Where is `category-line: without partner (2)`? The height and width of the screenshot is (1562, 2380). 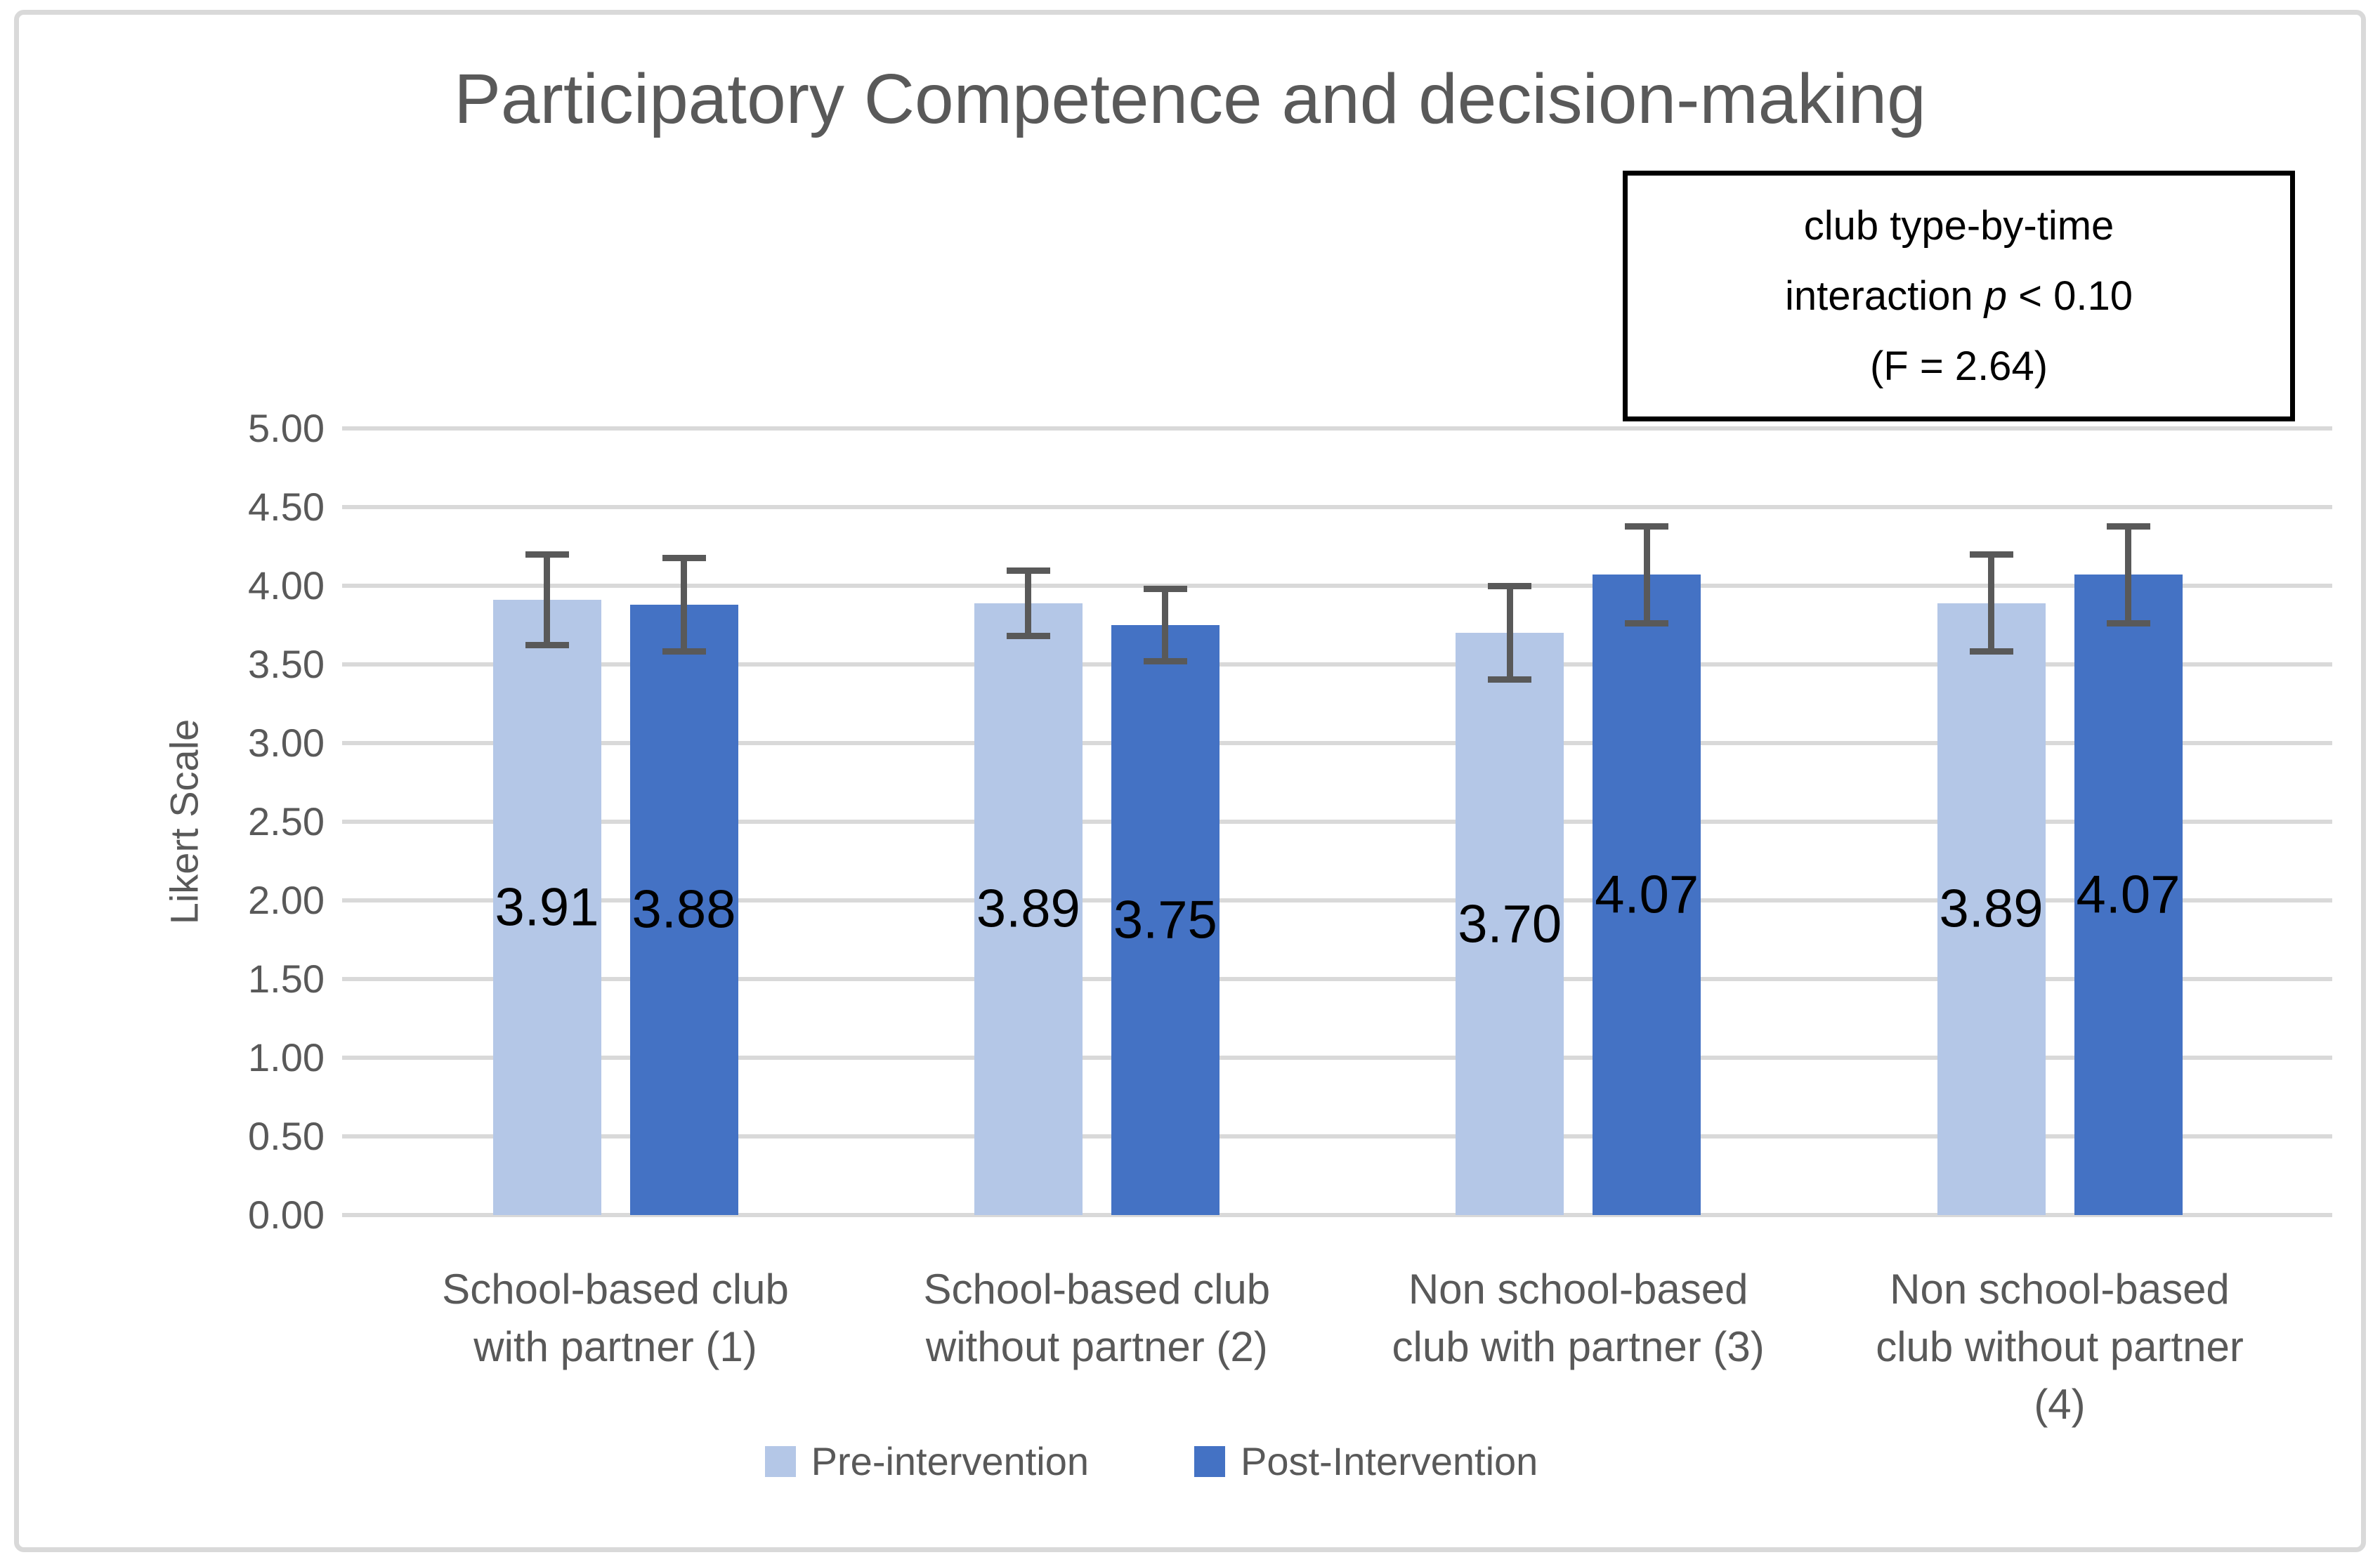
category-line: without partner (2) is located at coordinates (1096, 1346).